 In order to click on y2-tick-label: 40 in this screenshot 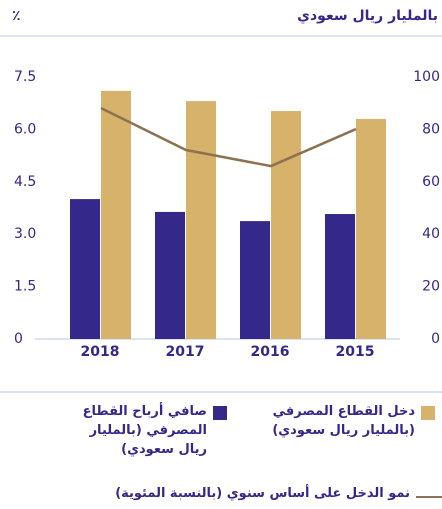, I will do `click(431, 234)`.